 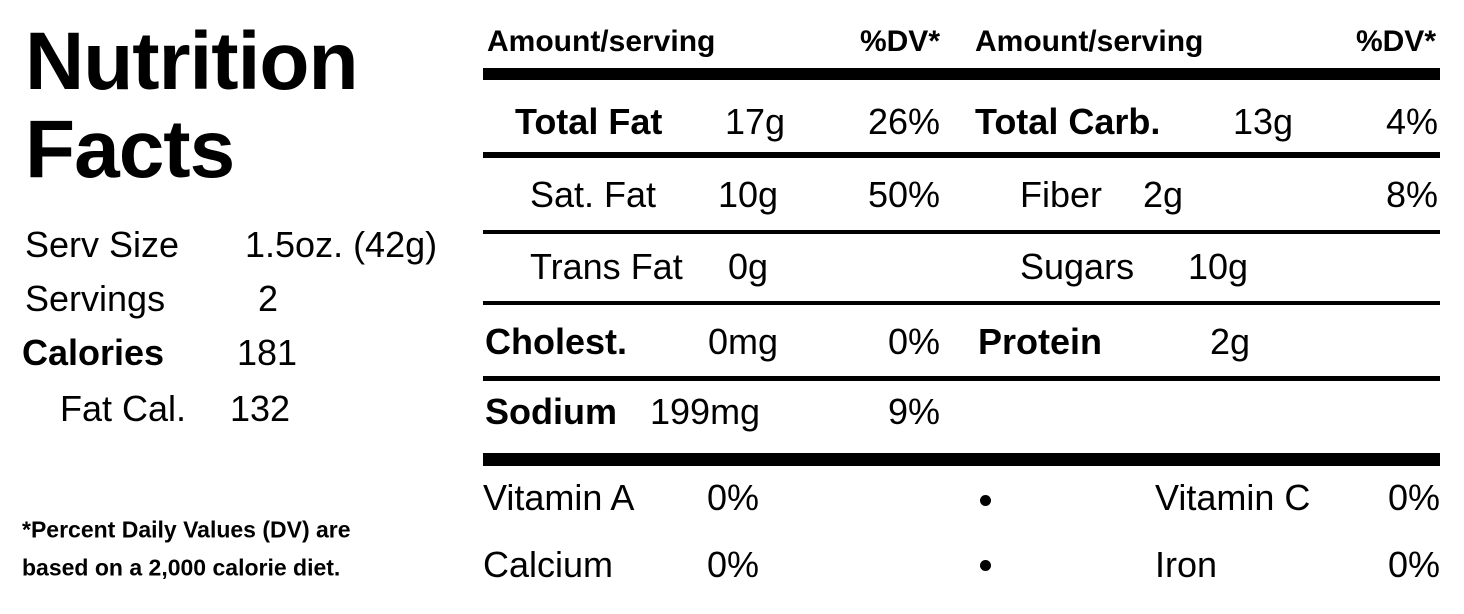 What do you see at coordinates (1263, 121) in the screenshot?
I see `nutrient-amount: 13g` at bounding box center [1263, 121].